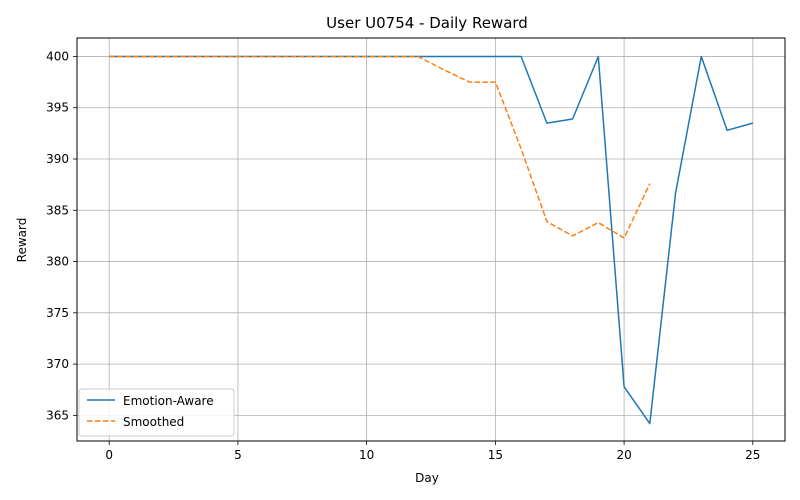  Describe the element at coordinates (366, 455) in the screenshot. I see `x-tick-label: 10` at that location.